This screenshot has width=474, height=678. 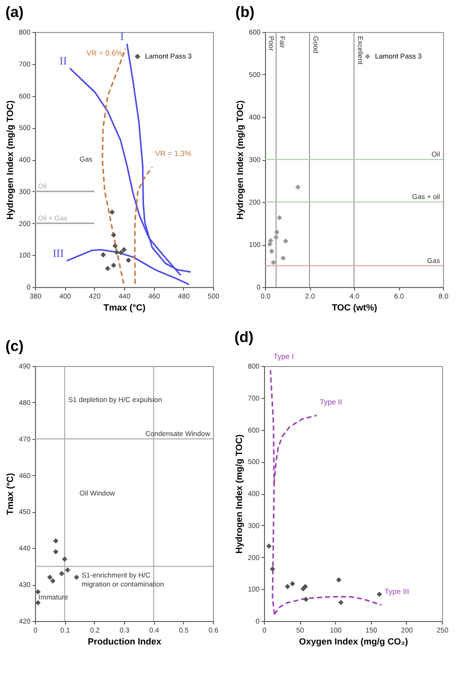 I want to click on chart-title: (a), so click(x=14, y=12).